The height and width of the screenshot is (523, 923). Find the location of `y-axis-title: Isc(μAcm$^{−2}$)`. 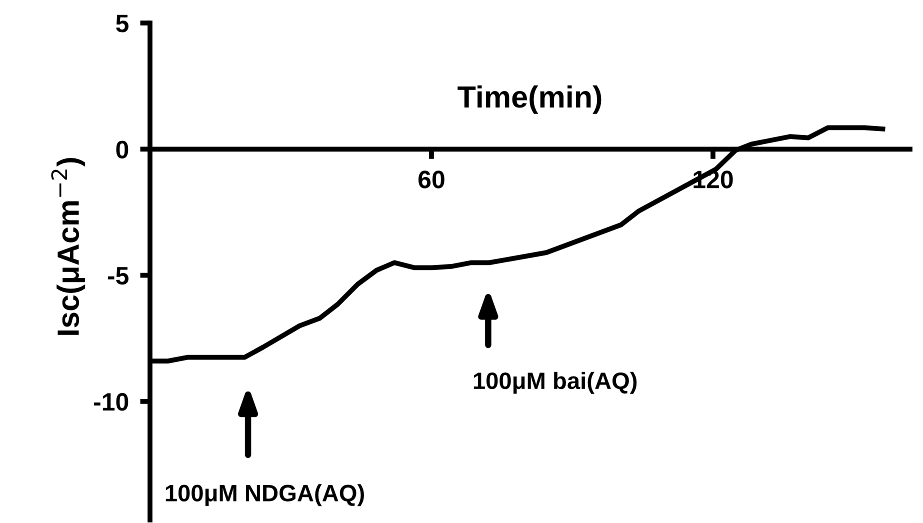

y-axis-title: Isc(μAcm$^{−2}$) is located at coordinates (68, 246).